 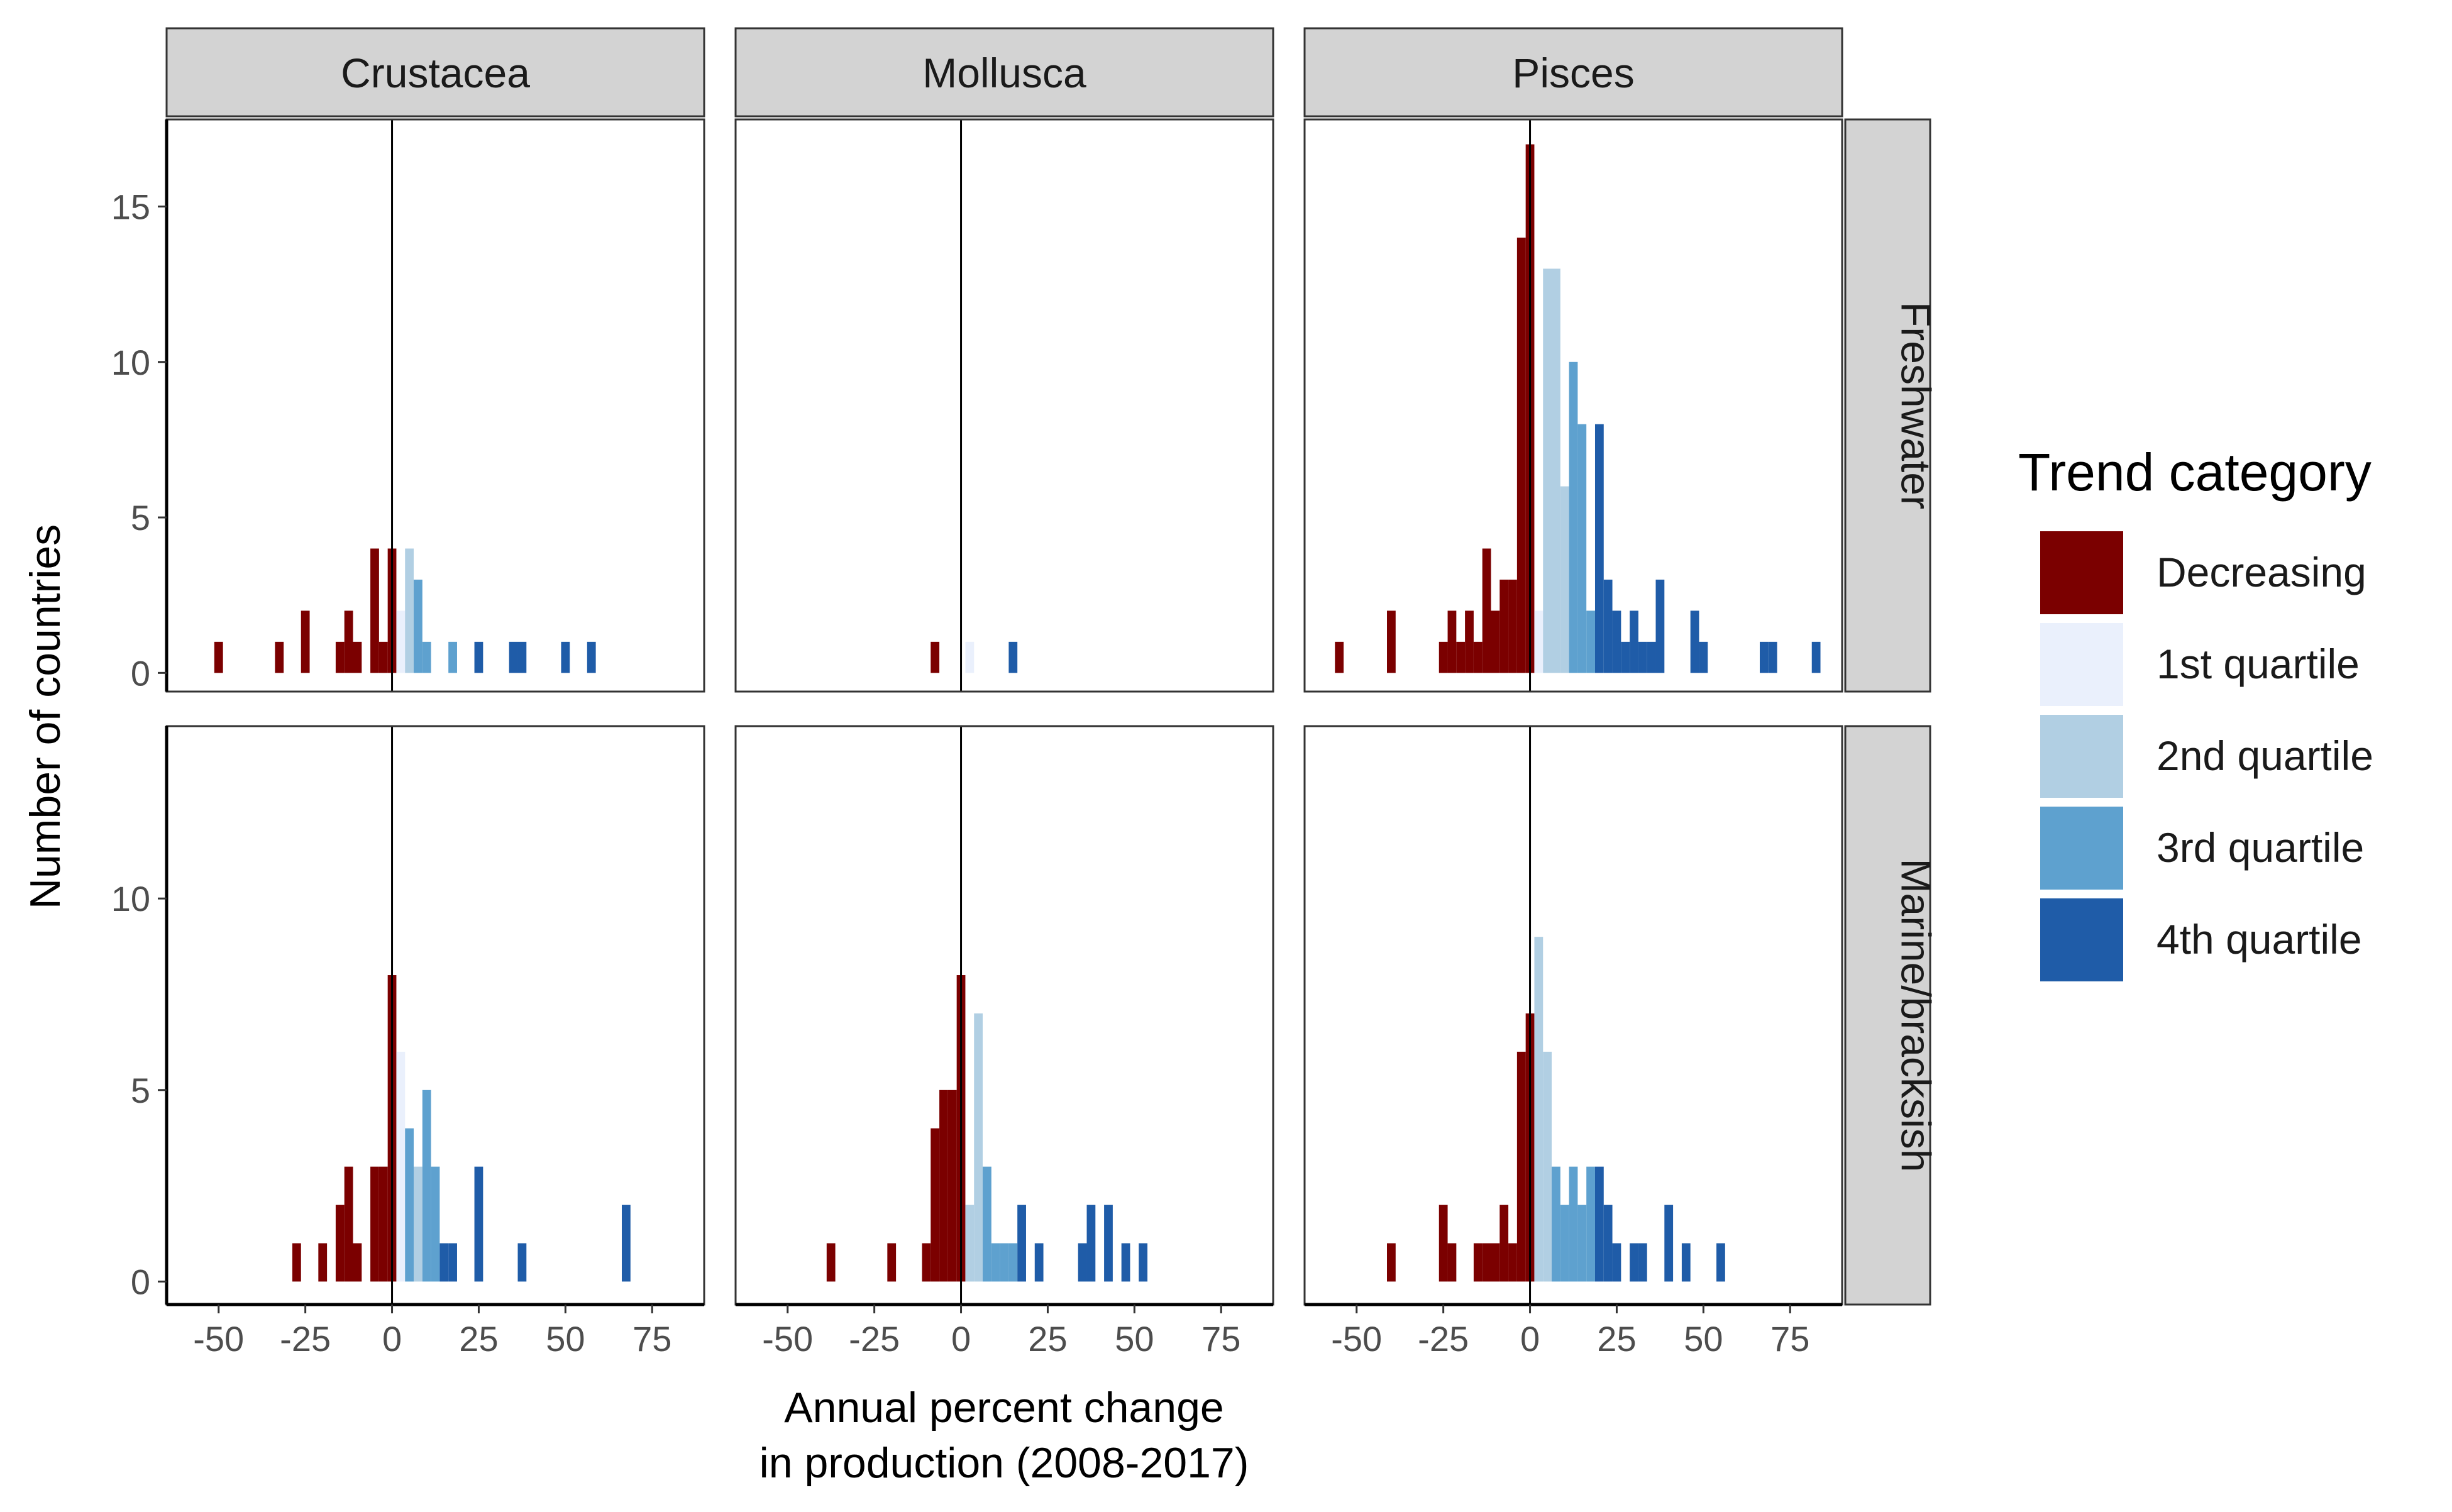 I want to click on x-axis-title-line-2: in production (2008-2017), so click(x=1004, y=1463).